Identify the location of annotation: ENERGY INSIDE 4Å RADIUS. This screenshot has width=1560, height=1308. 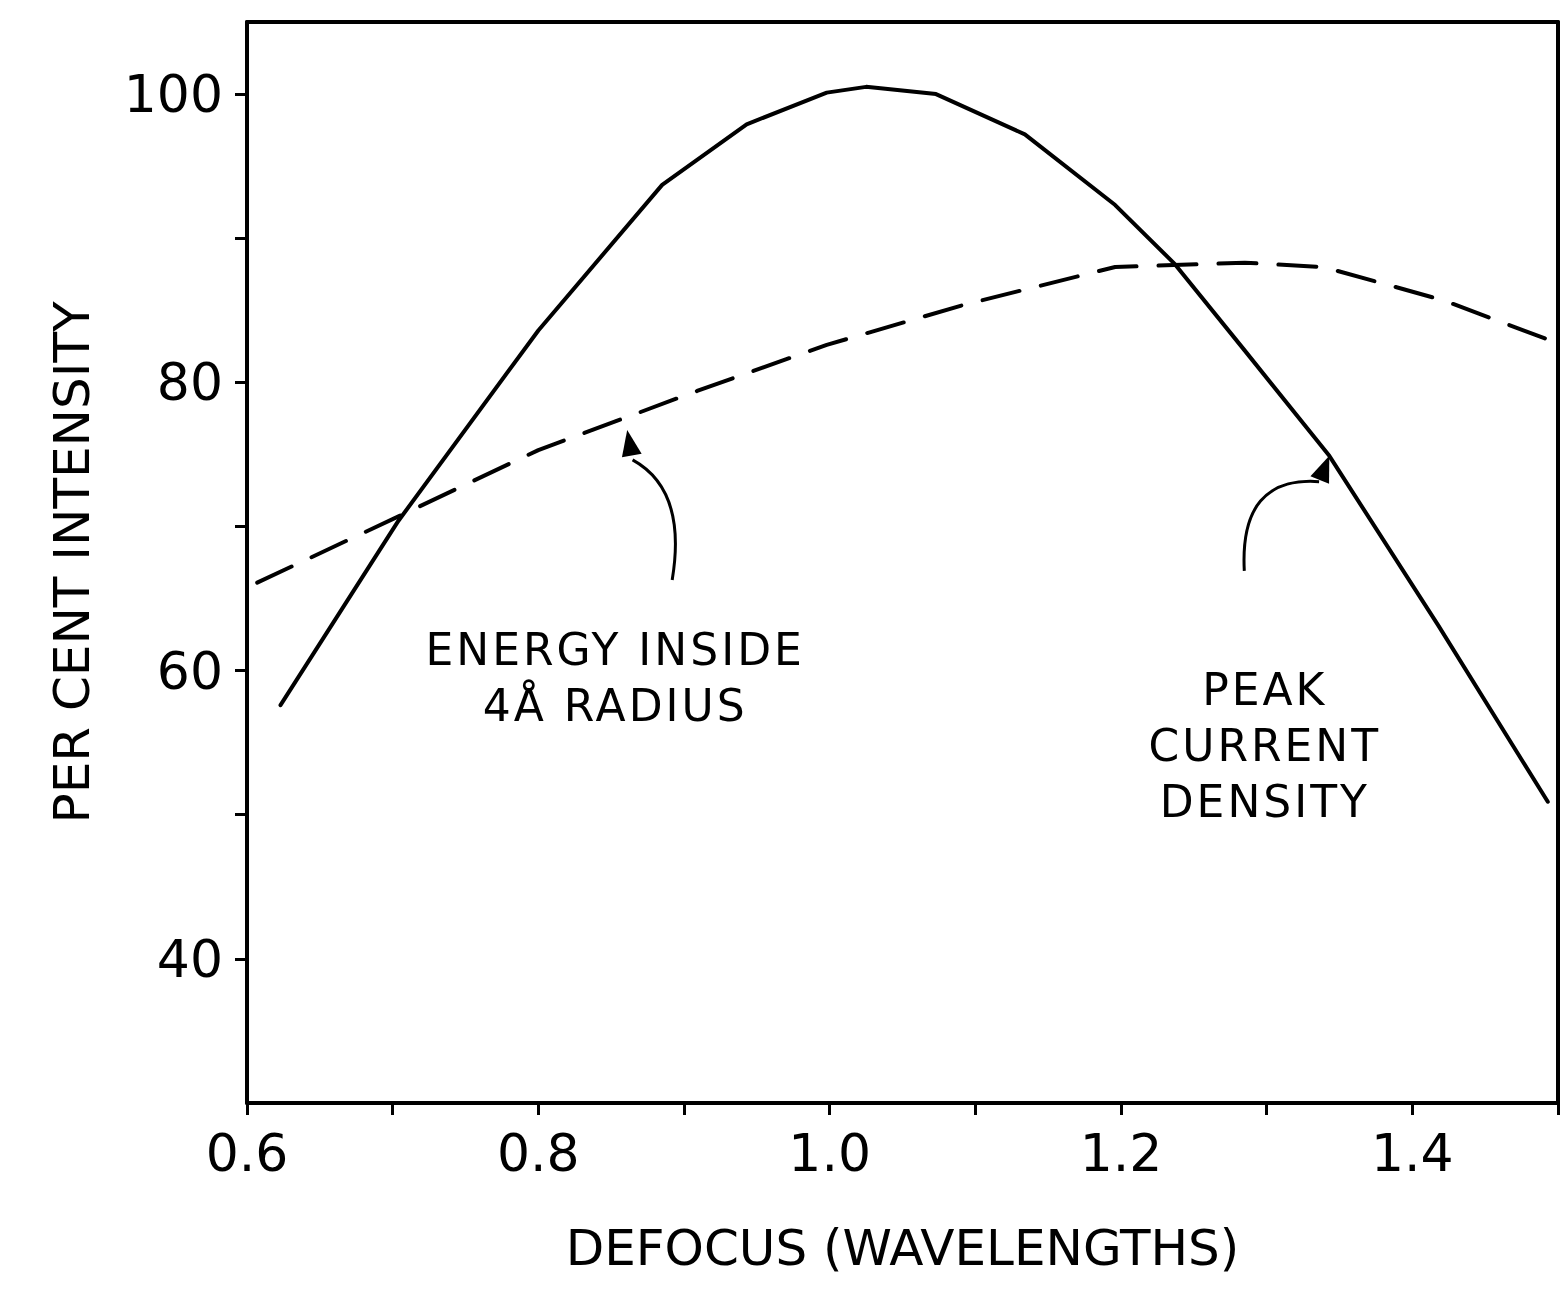
(615, 678).